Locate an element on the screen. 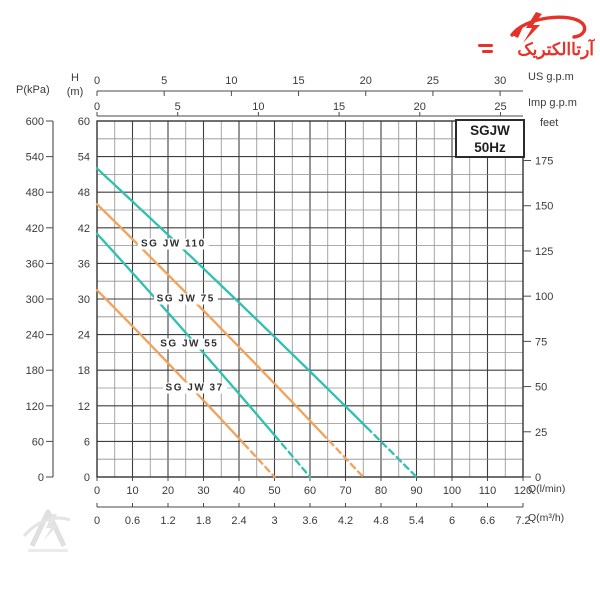  brand-logo: آرتاالکتریک is located at coordinates (537, 36).